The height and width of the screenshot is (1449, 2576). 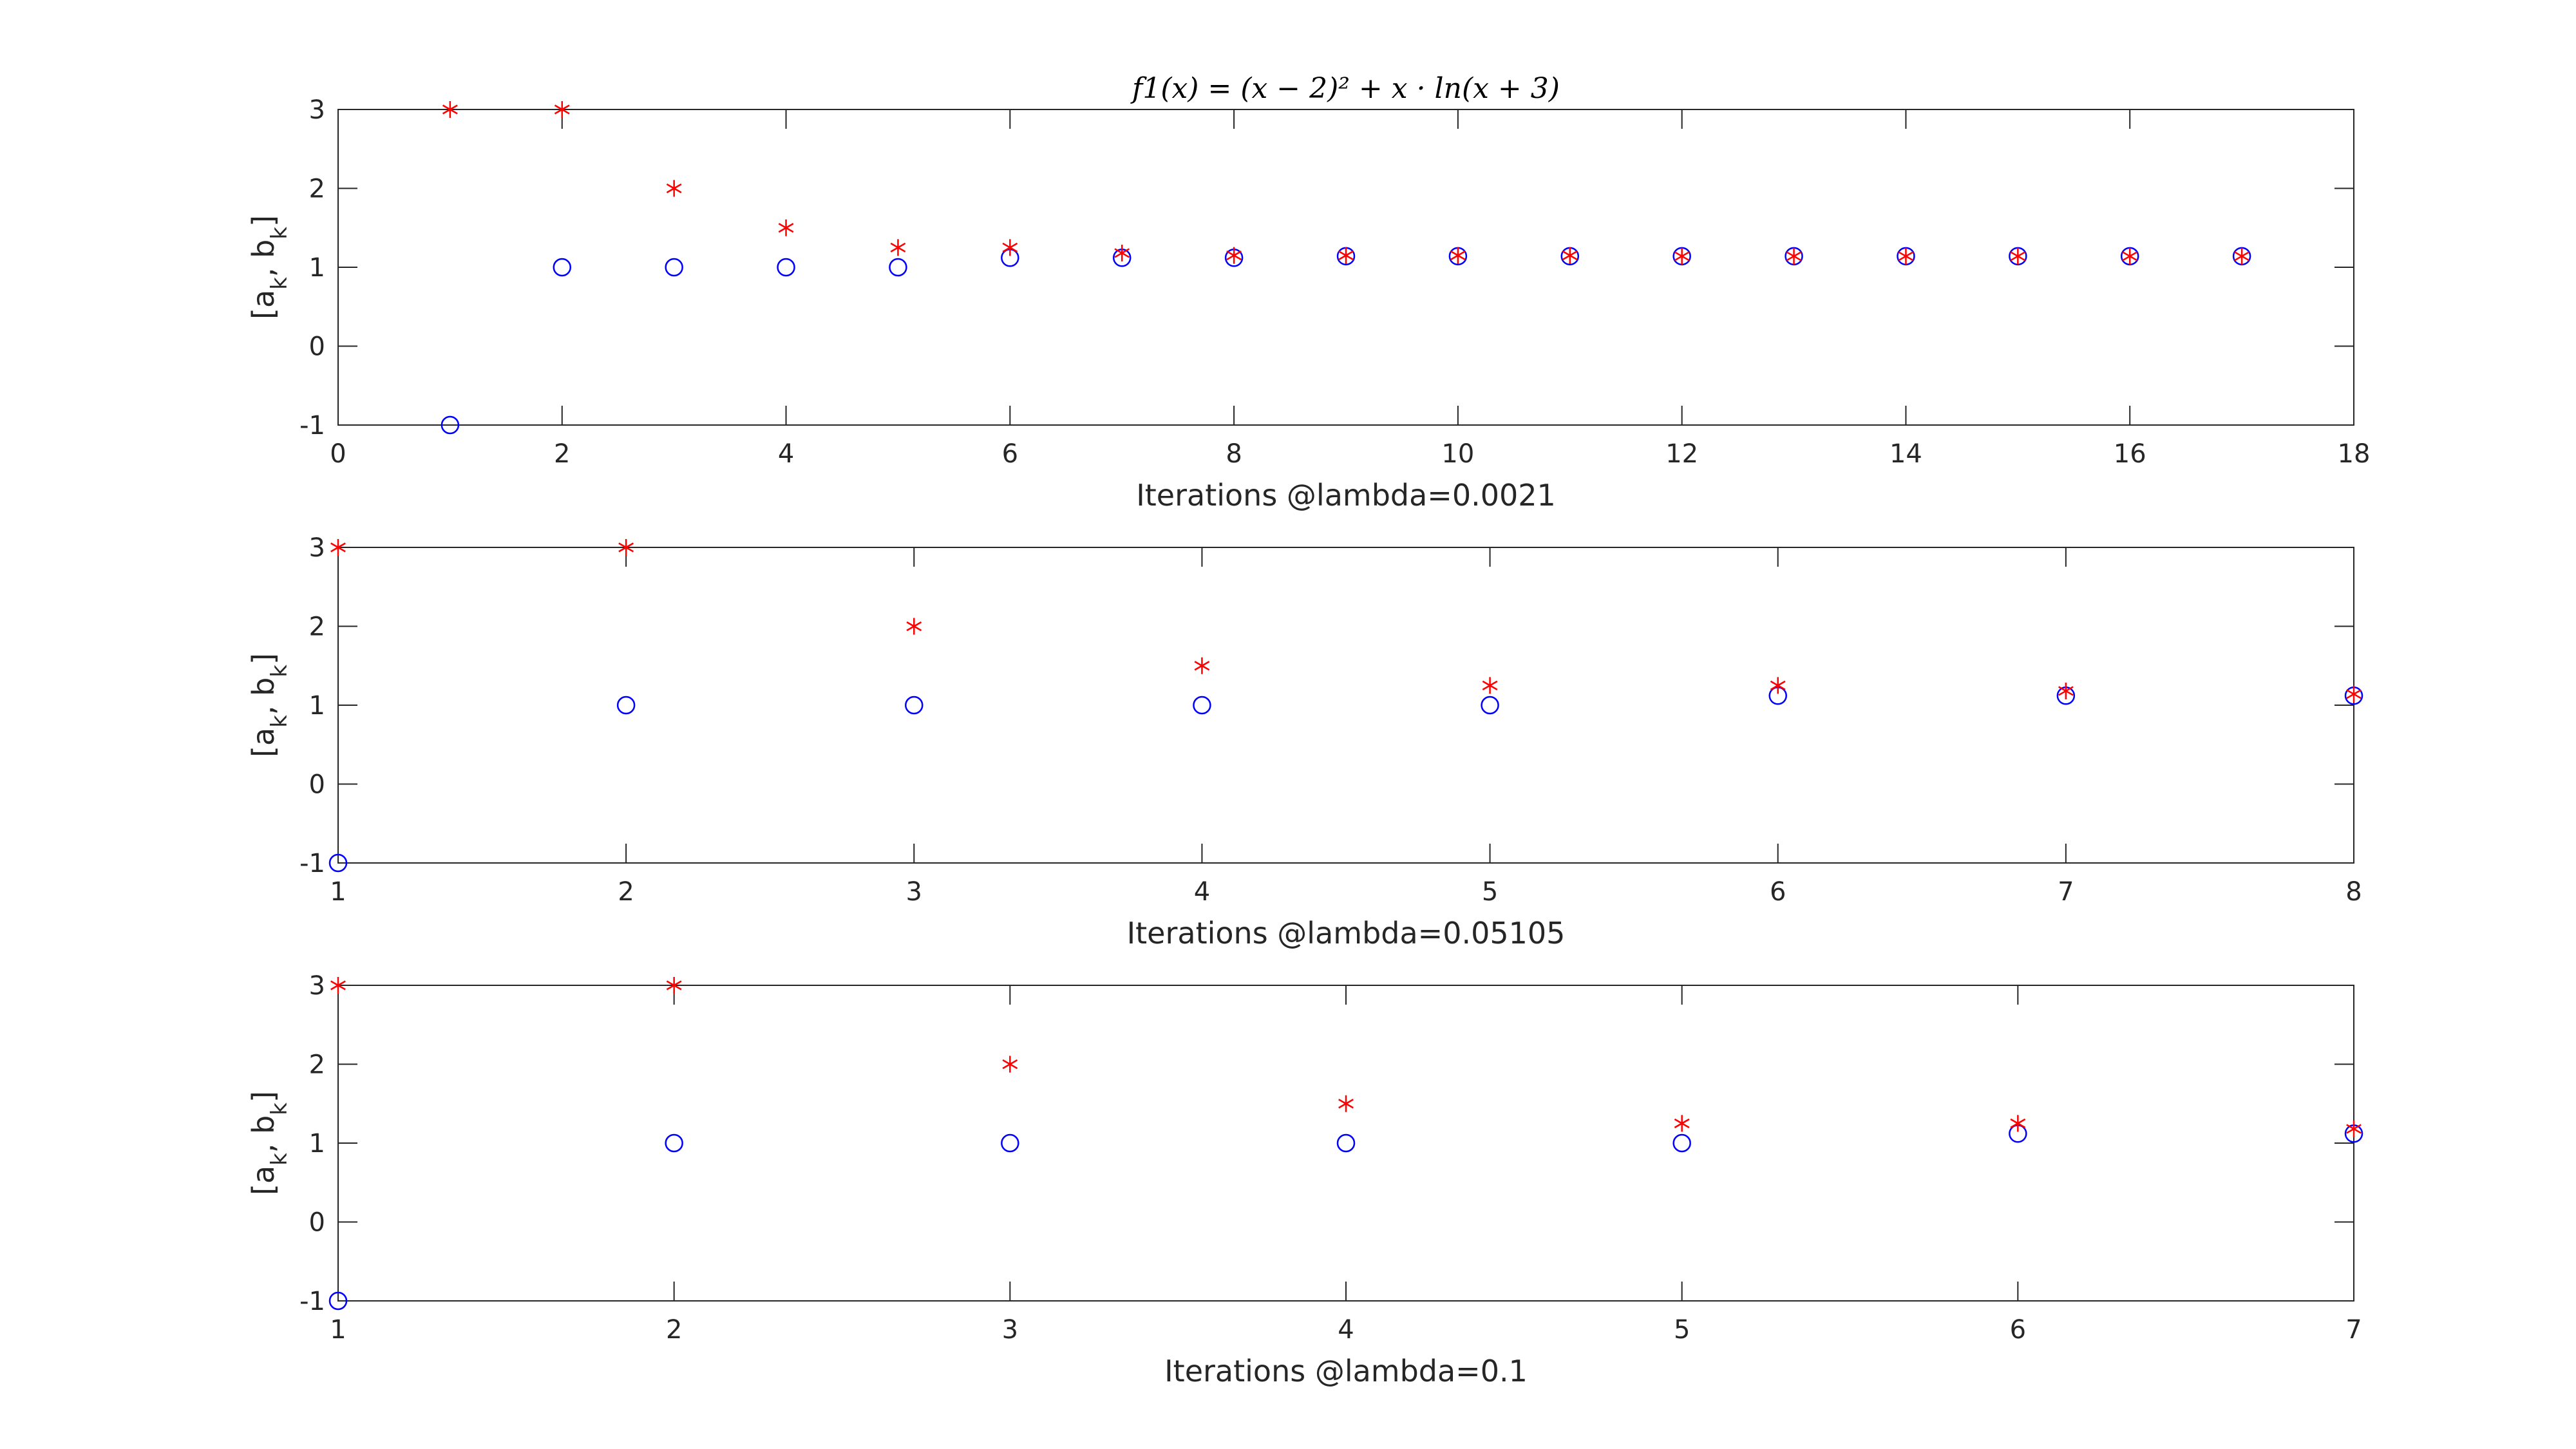 I want to click on x-axis-label: Iterations @lambda=0.0021, so click(x=1346, y=496).